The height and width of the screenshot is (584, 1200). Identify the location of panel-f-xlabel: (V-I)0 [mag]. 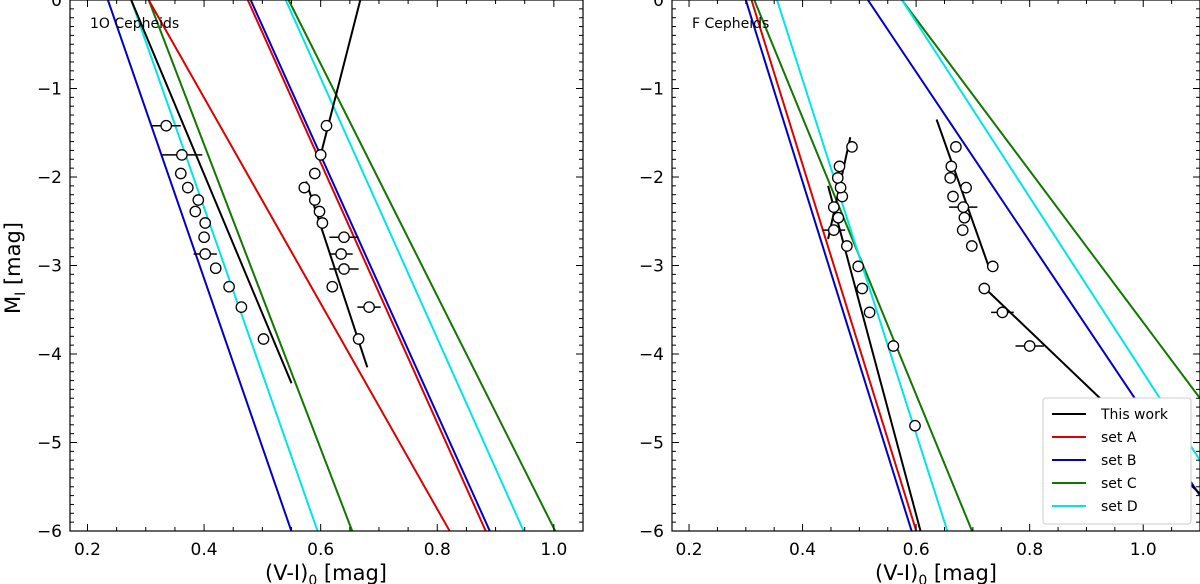
(936, 572).